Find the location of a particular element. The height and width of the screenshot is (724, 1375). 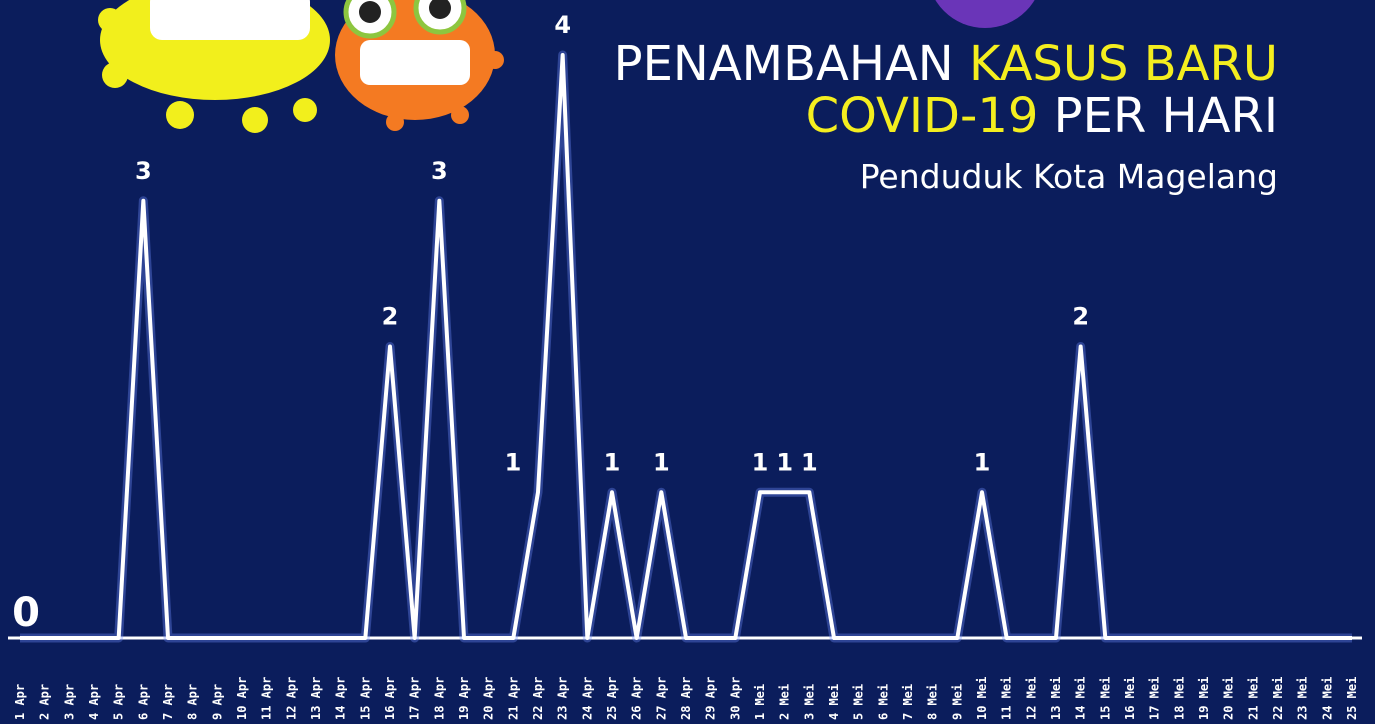

data-label: 4 is located at coordinates (562, 25).